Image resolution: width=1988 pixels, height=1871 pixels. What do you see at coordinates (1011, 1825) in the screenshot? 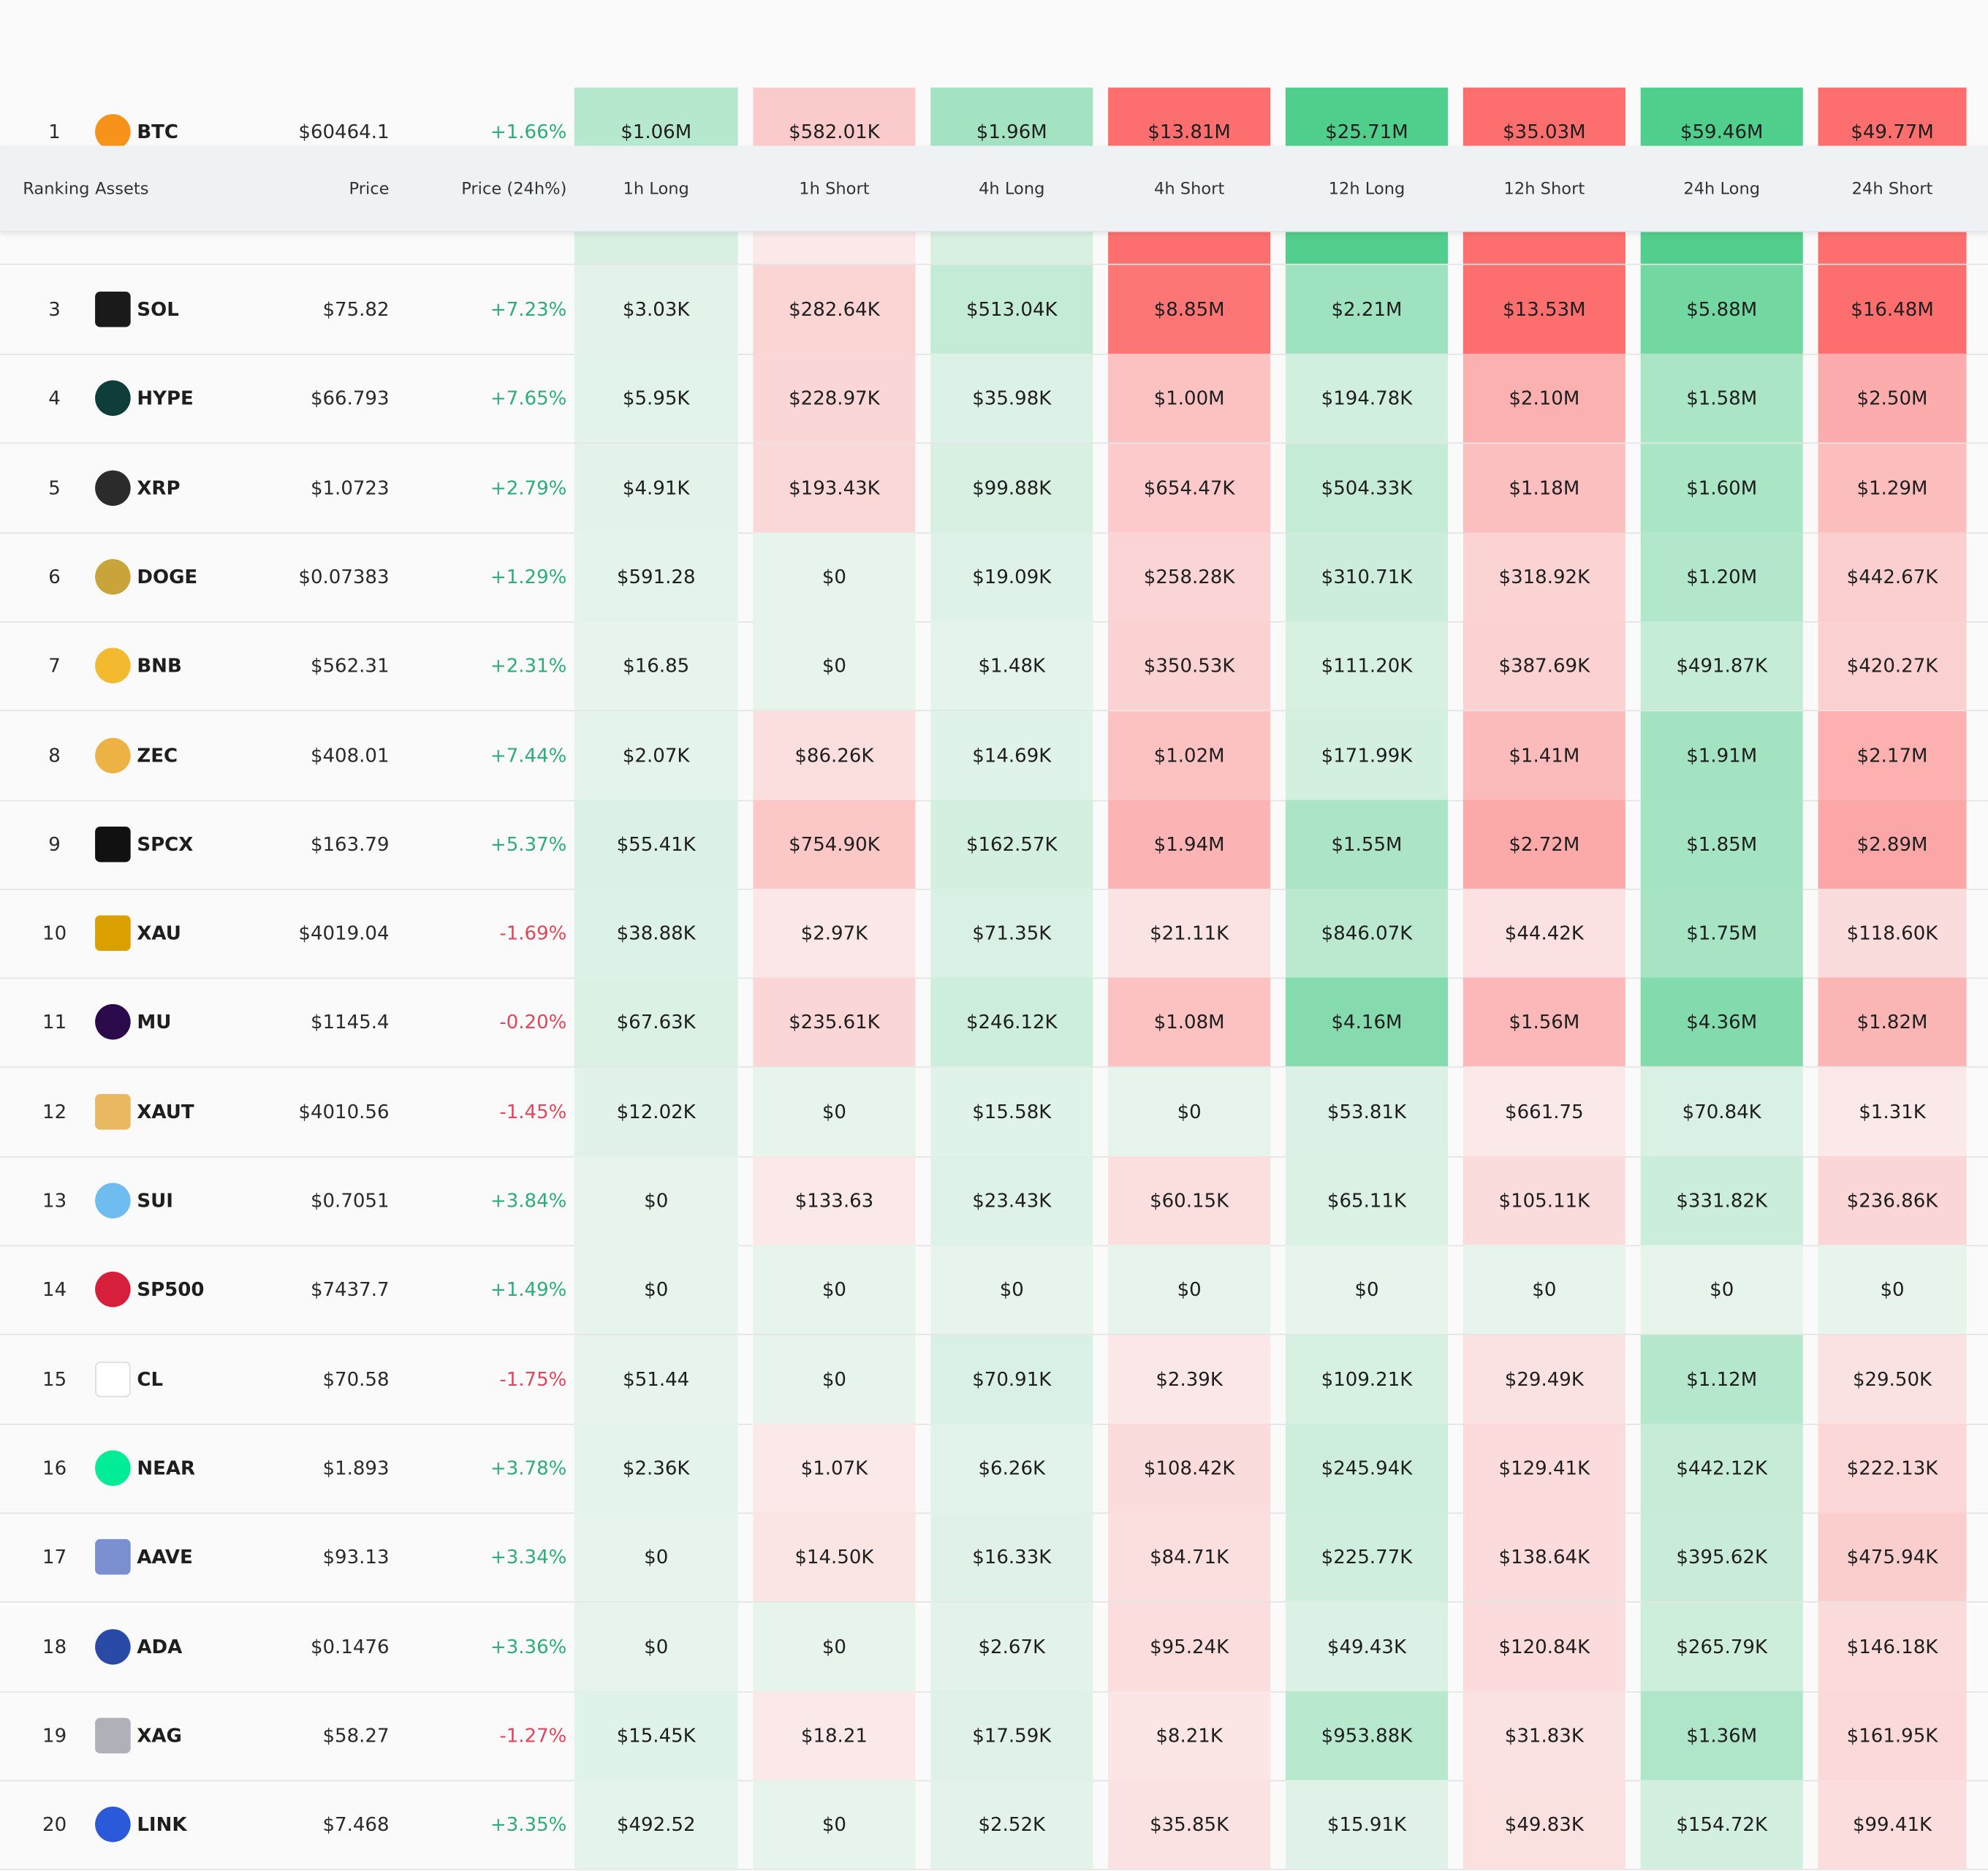
I see `liquidation-cell: $2.52K` at bounding box center [1011, 1825].